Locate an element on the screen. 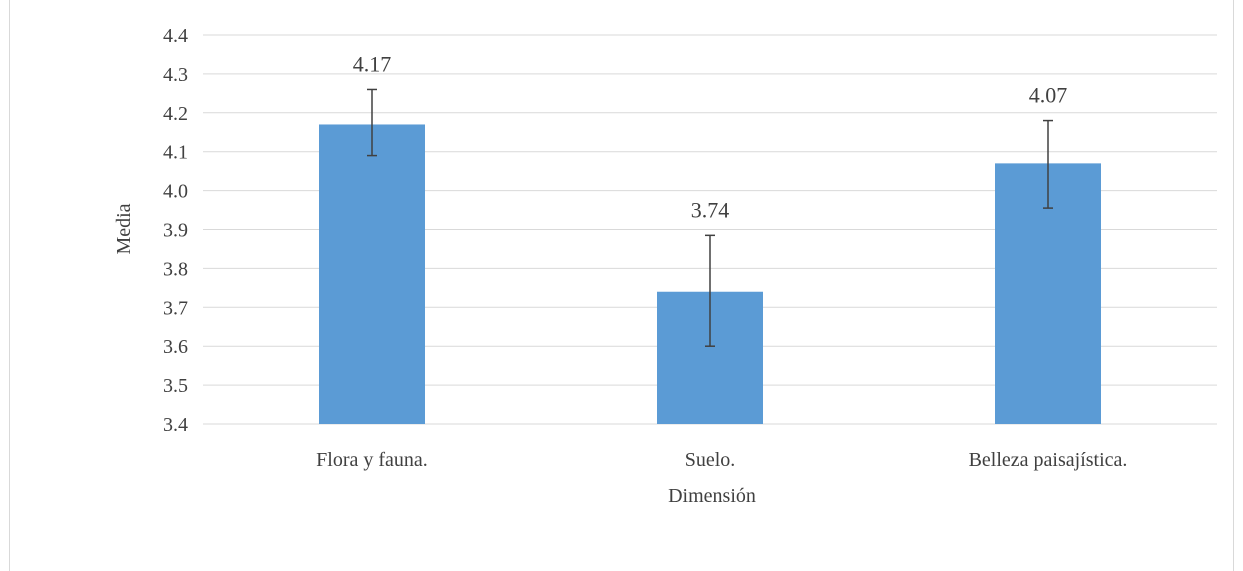 Image resolution: width=1243 pixels, height=571 pixels. x-category-label: Belleza paisajística. is located at coordinates (1048, 460).